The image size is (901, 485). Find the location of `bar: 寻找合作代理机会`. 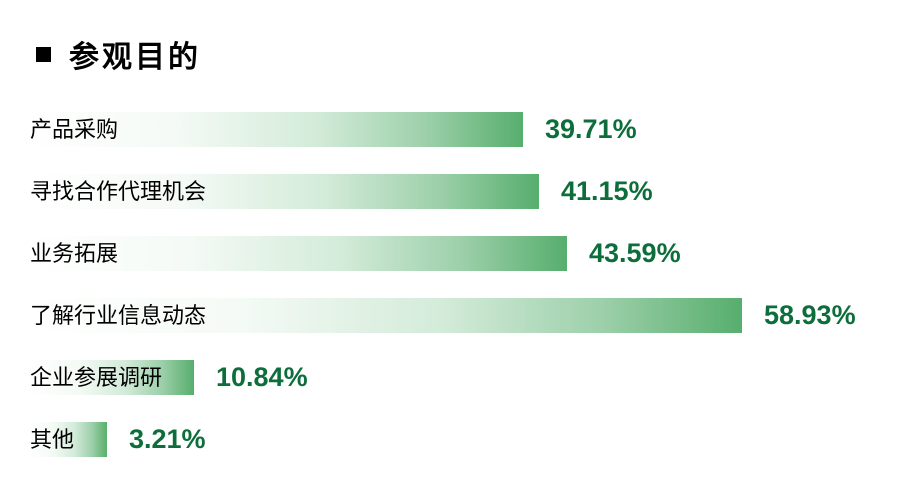

bar: 寻找合作代理机会 is located at coordinates (284, 191).